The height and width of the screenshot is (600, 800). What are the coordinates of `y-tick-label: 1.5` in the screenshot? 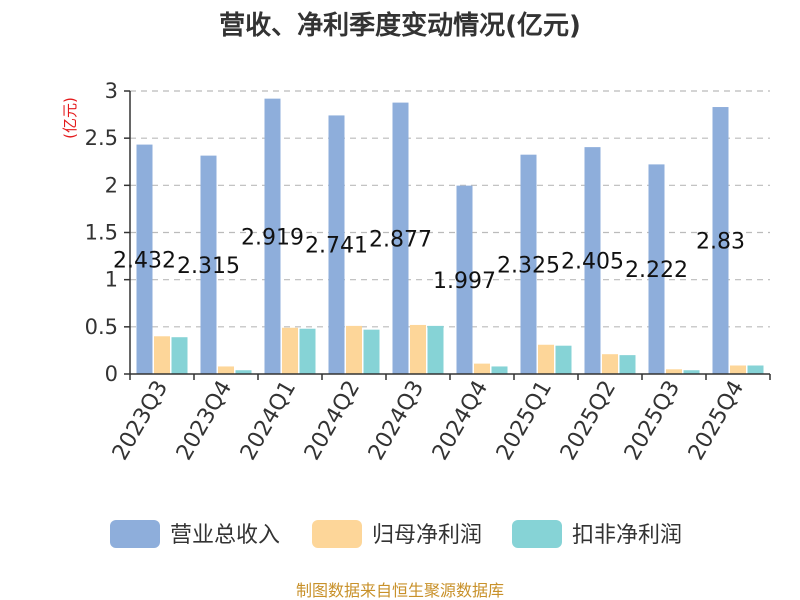 It's located at (101, 233).